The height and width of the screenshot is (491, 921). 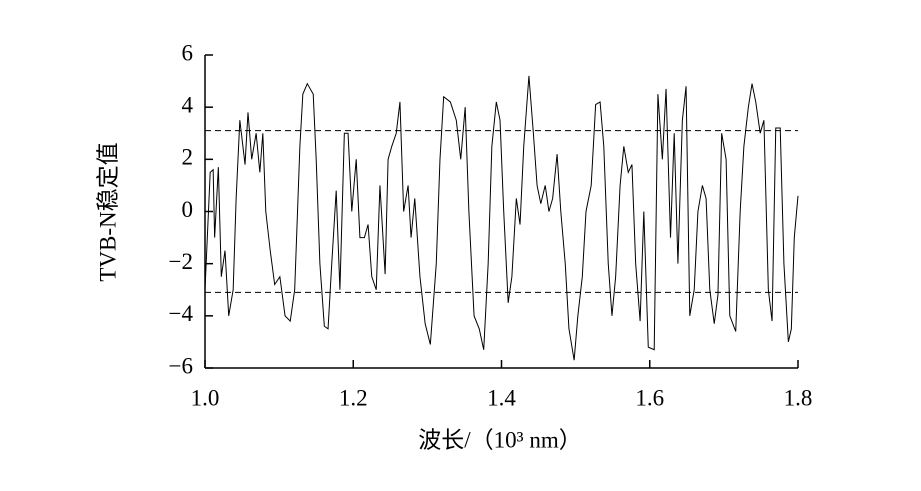 I want to click on y-tick-label: −2, so click(x=181, y=261).